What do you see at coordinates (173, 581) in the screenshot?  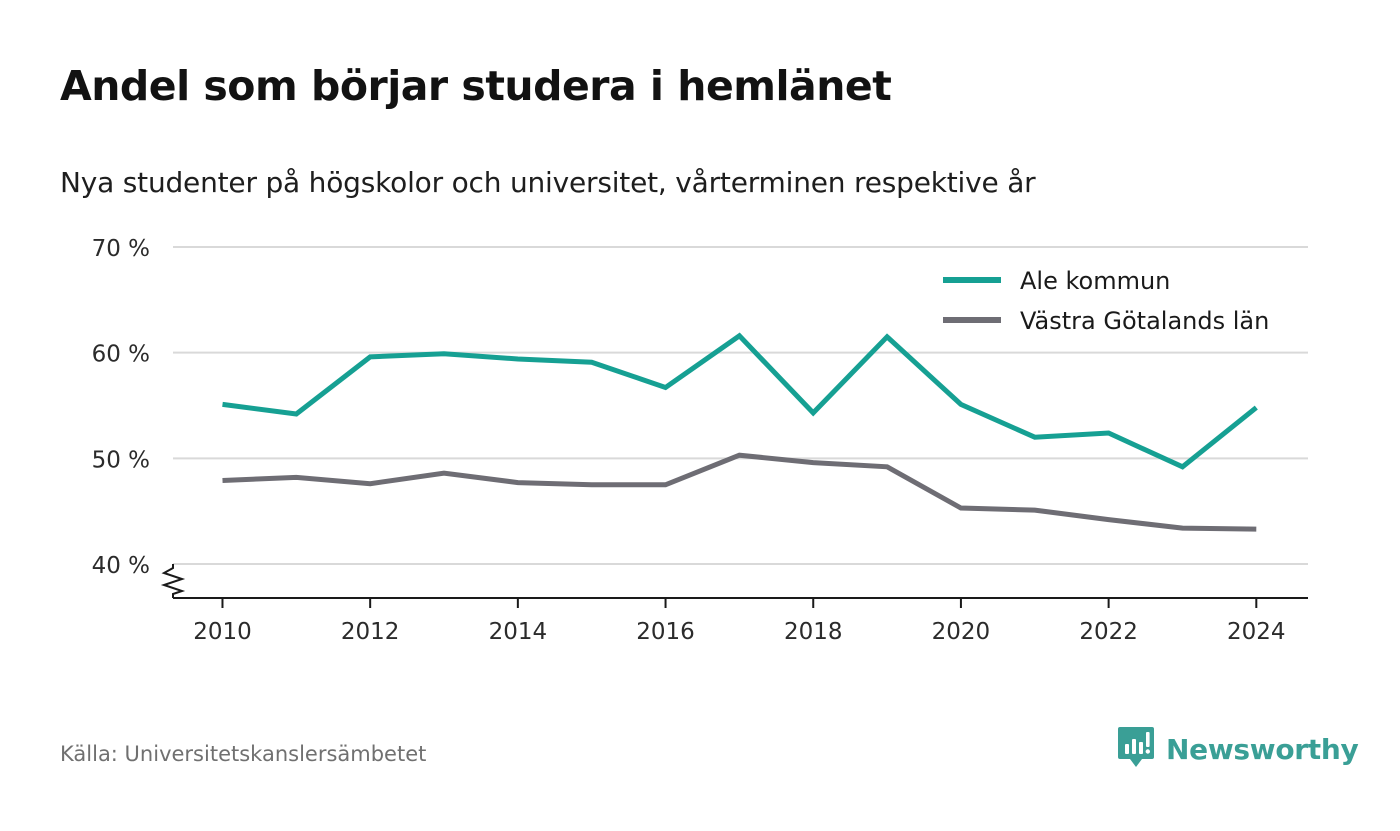 I see `y-axis-break-icon` at bounding box center [173, 581].